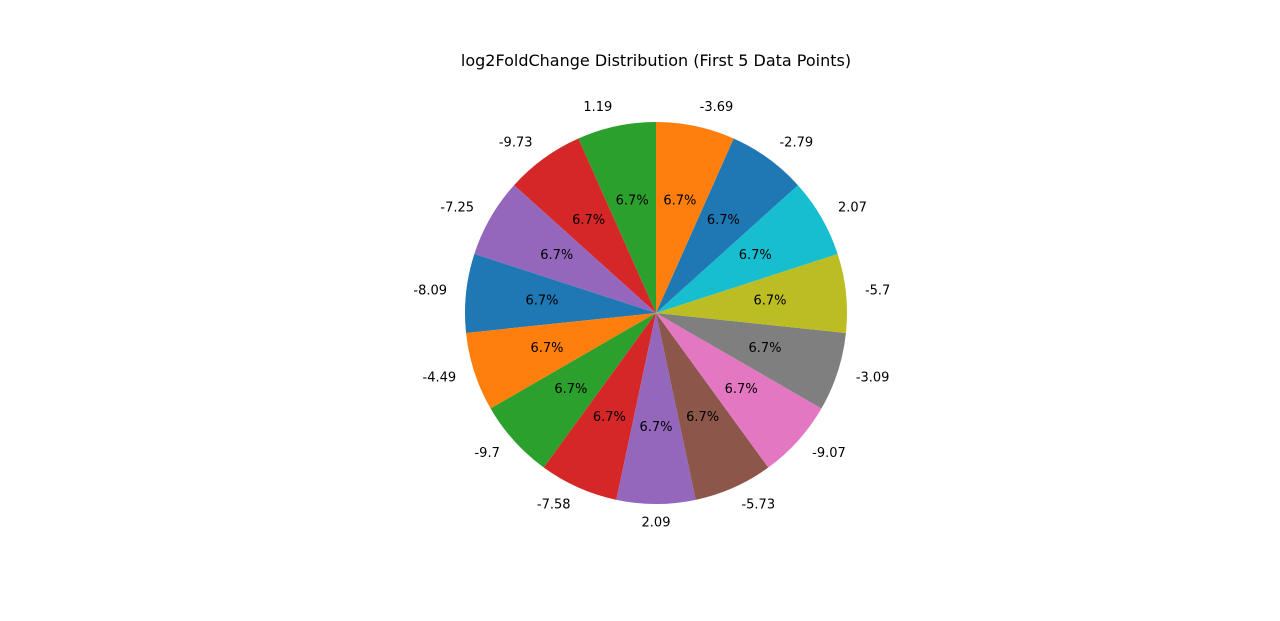 The width and height of the screenshot is (1280, 621). What do you see at coordinates (873, 377) in the screenshot?
I see `slice-value-label: -3.09` at bounding box center [873, 377].